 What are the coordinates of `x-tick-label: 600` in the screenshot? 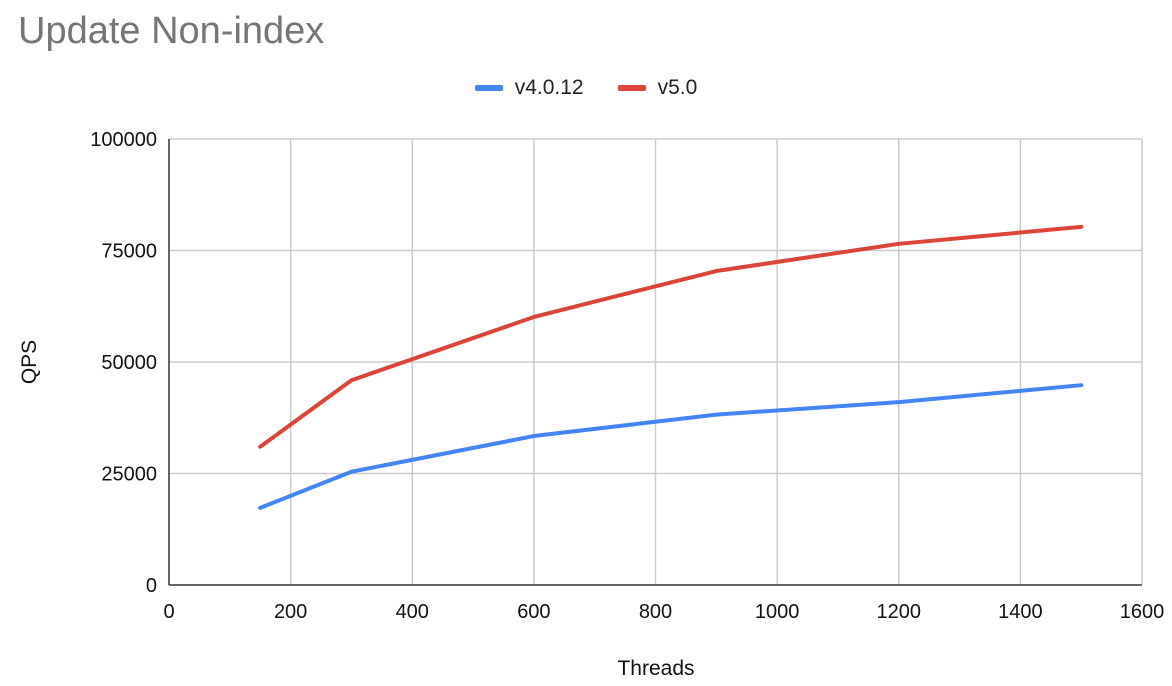 It's located at (533, 612).